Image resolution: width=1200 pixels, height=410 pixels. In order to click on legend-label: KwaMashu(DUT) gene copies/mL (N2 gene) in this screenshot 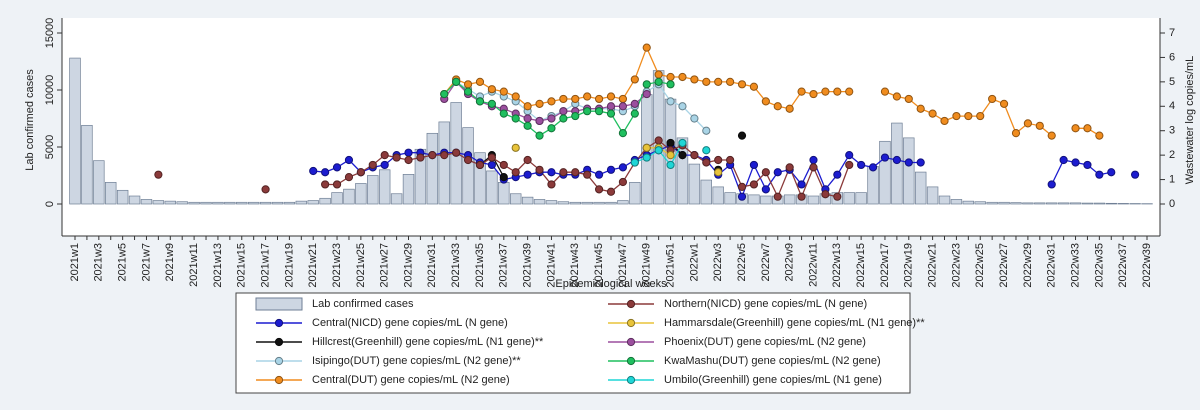, I will do `click(772, 361)`.